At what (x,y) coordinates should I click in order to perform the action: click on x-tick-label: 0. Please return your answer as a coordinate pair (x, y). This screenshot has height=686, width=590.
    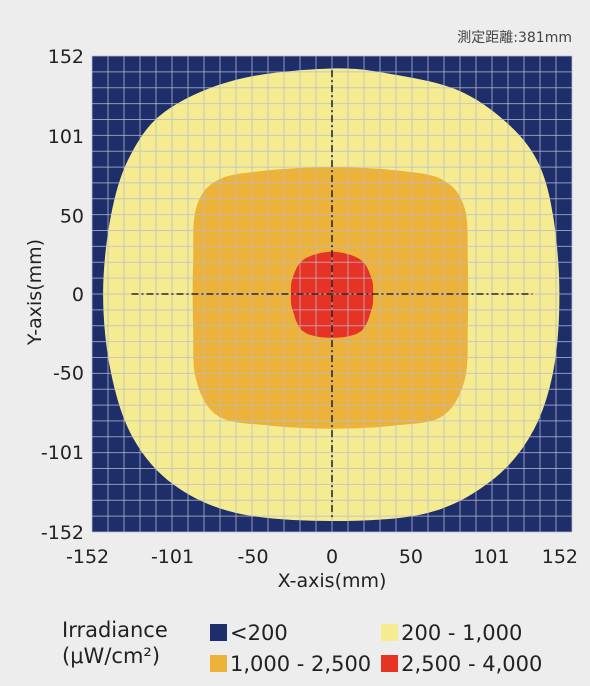
    Looking at the image, I should click on (332, 557).